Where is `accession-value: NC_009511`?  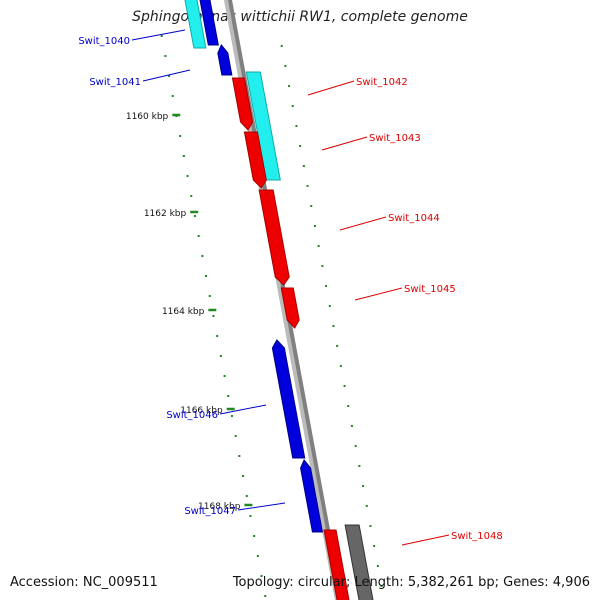
accession-value: NC_009511 is located at coordinates (120, 582).